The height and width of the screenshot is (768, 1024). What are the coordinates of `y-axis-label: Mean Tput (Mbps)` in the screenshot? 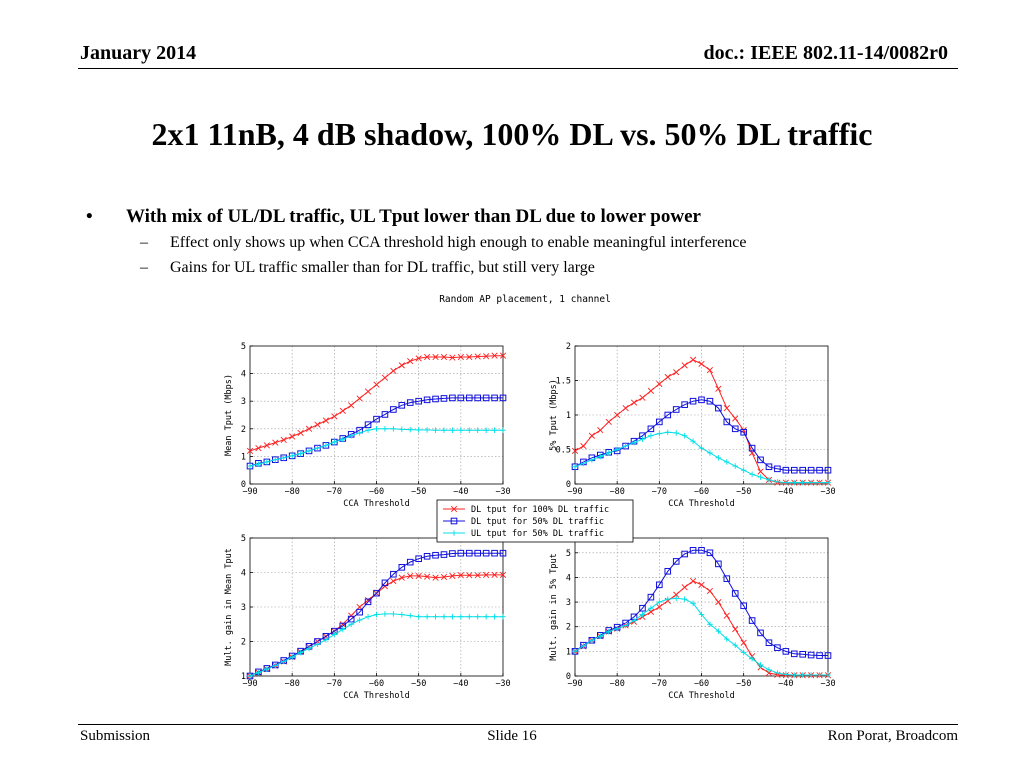 It's located at (229, 415).